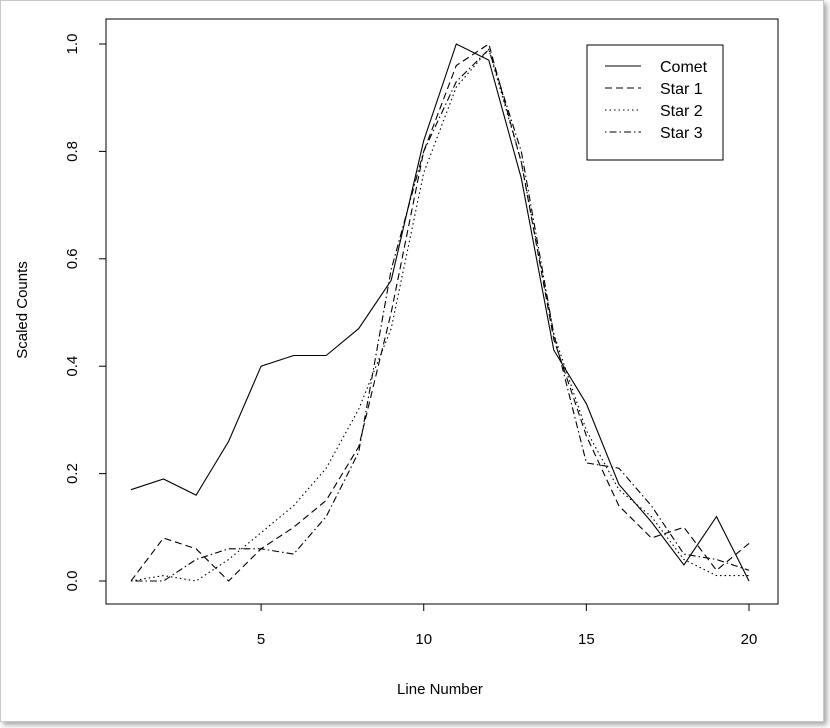  What do you see at coordinates (440, 689) in the screenshot?
I see `x-axis-label: Line Number` at bounding box center [440, 689].